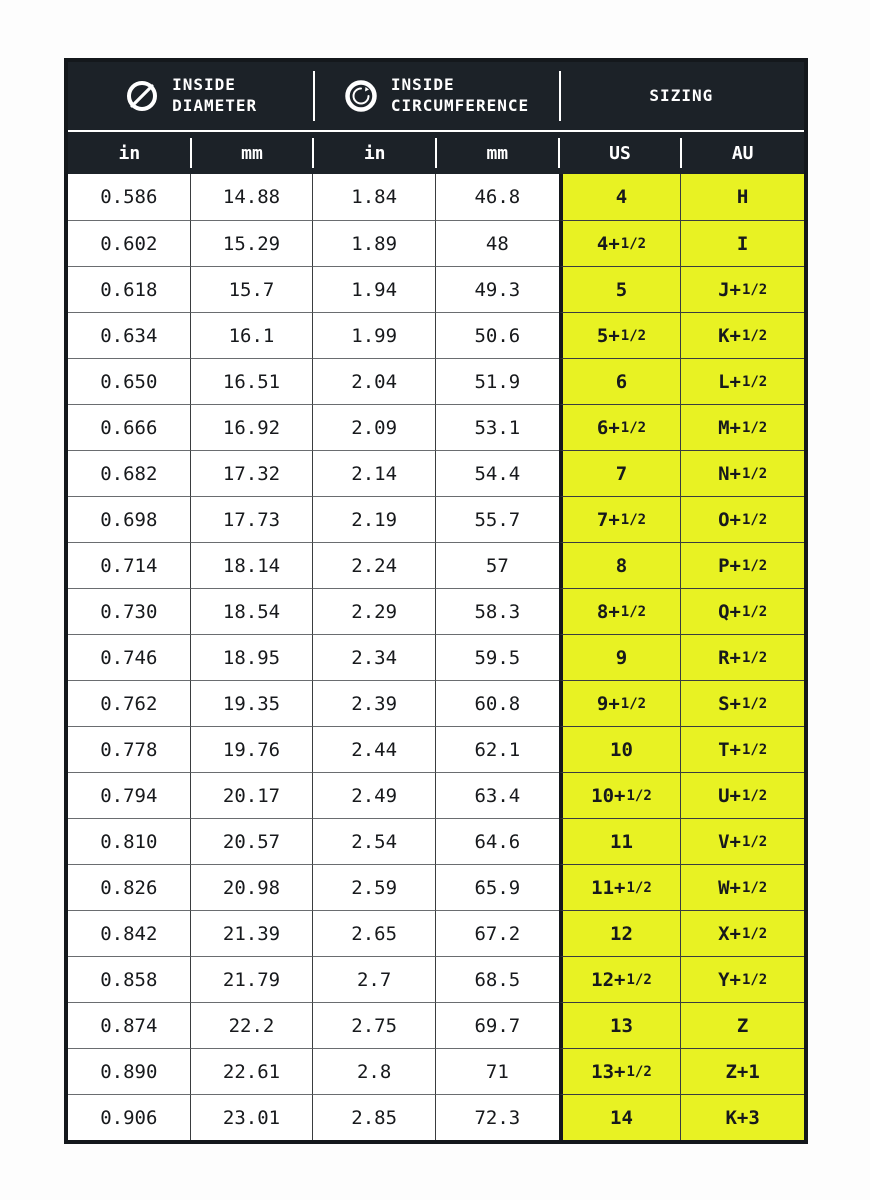  What do you see at coordinates (129, 565) in the screenshot?
I see `table-cell: 0.714` at bounding box center [129, 565].